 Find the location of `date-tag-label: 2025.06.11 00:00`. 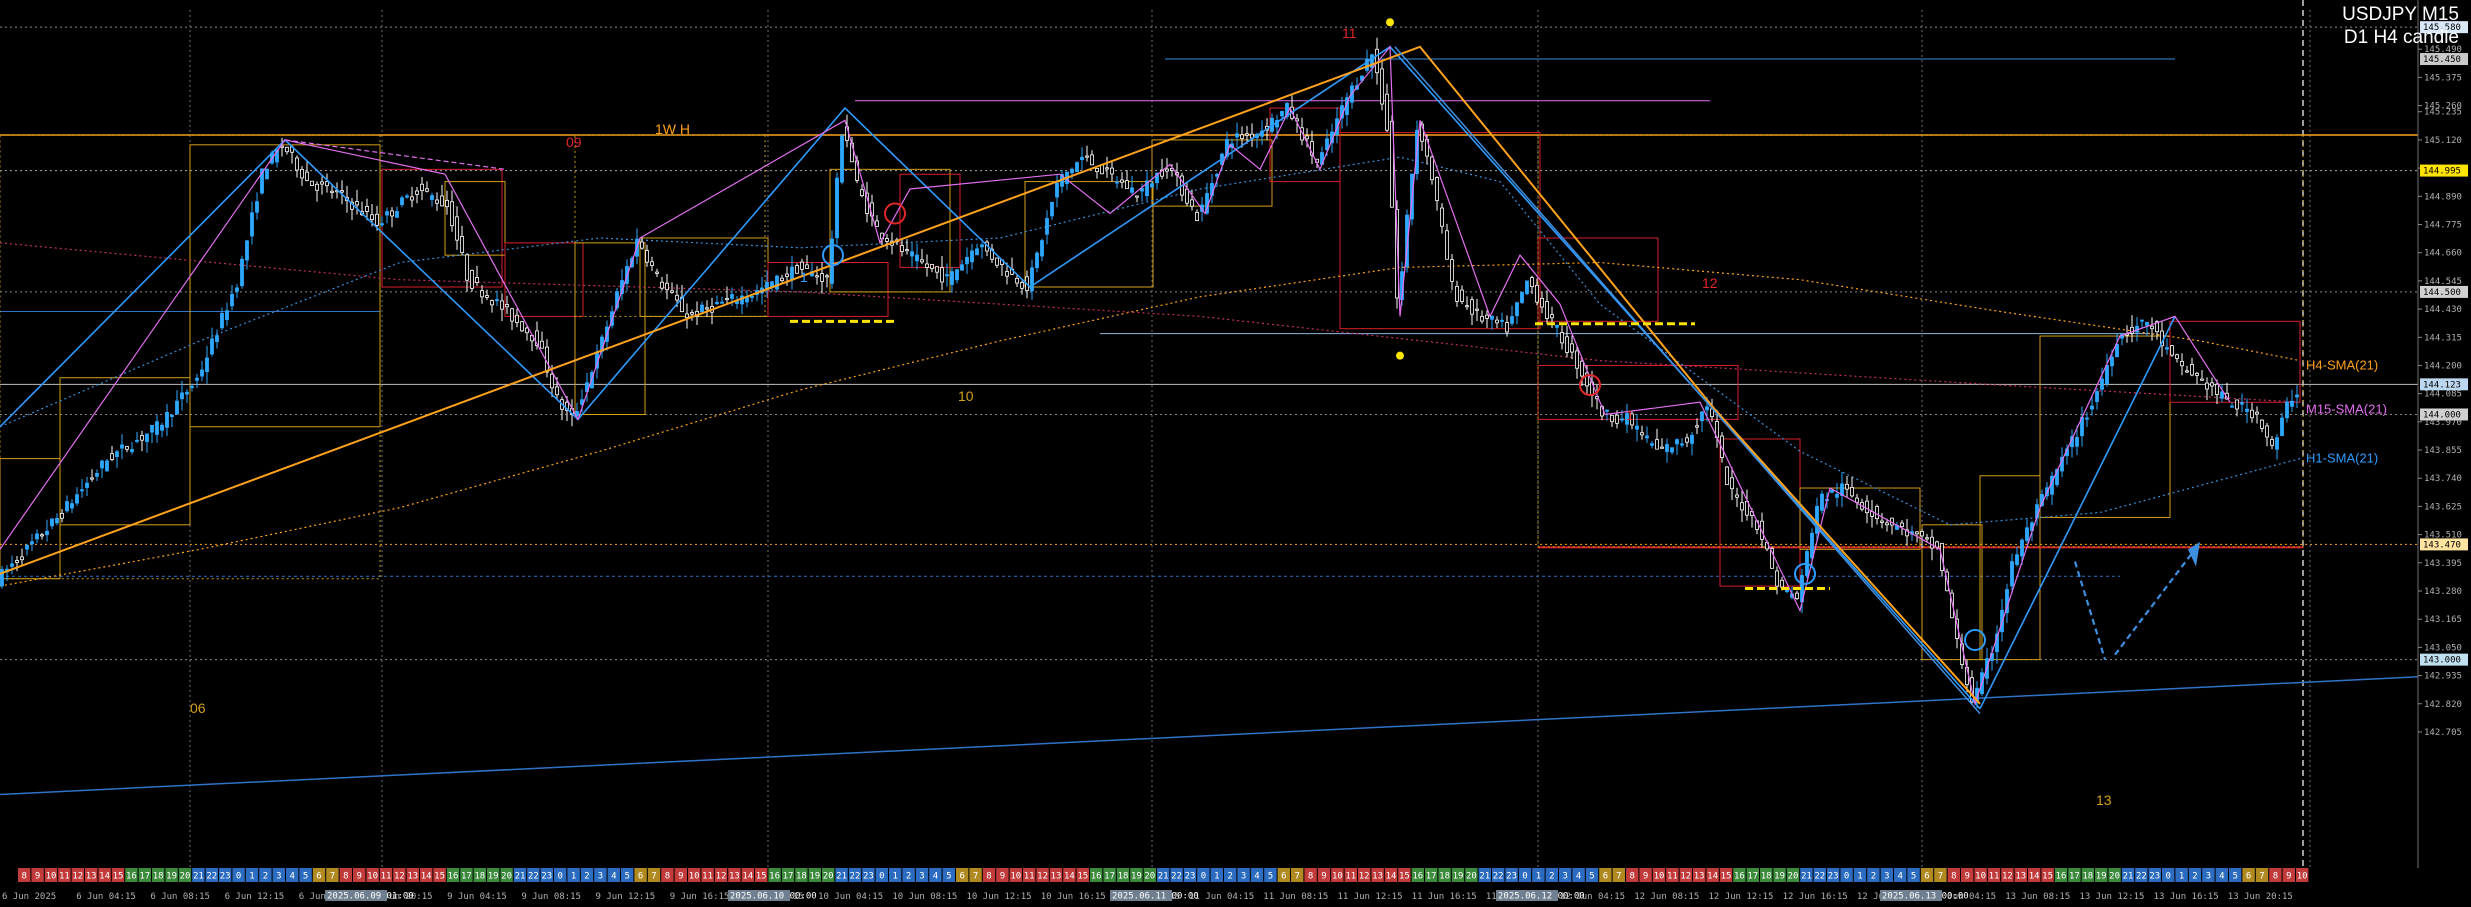

date-tag-label: 2025.06.11 00:00 is located at coordinates (1155, 897).